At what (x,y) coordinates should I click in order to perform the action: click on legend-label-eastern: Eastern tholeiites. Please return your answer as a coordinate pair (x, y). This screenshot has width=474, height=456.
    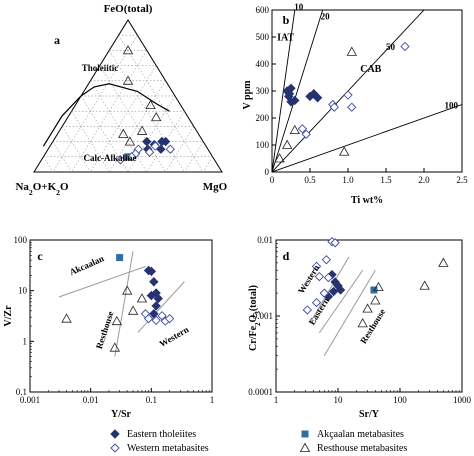
    Looking at the image, I should click on (161, 434).